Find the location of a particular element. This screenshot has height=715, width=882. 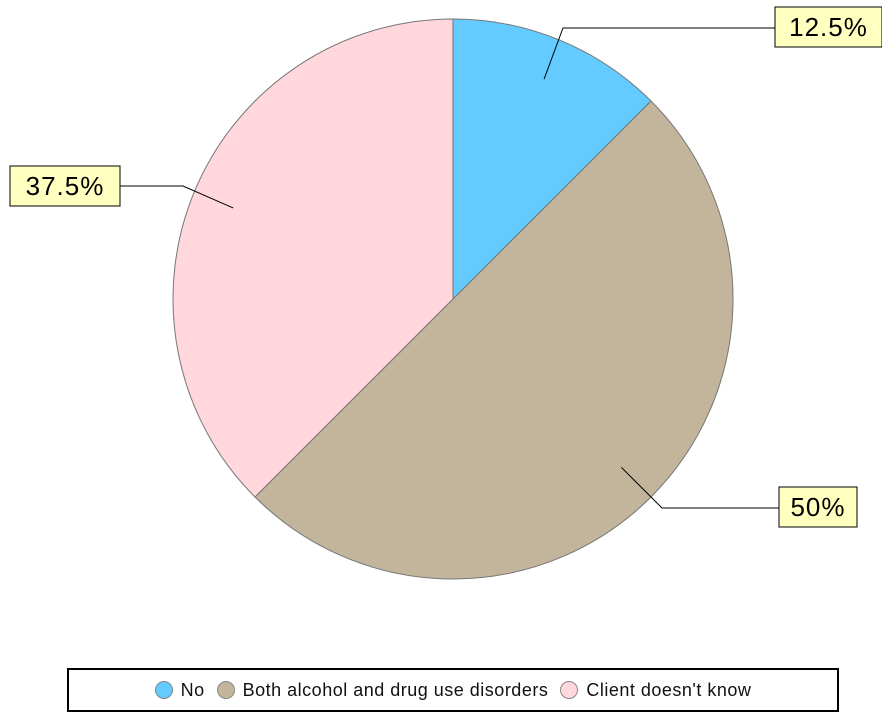

legend-swatch-both is located at coordinates (225, 690).